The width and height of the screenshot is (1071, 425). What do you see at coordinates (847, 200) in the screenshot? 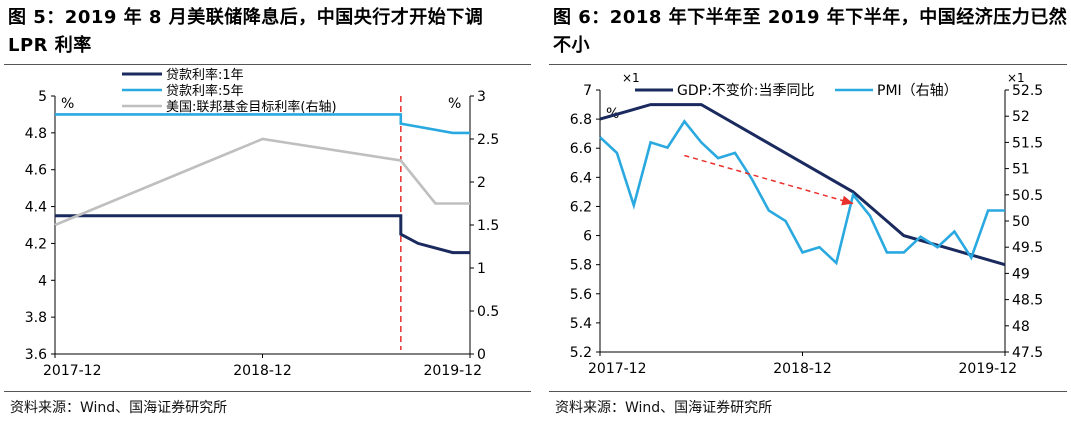
I see `trend-arrow-head` at bounding box center [847, 200].